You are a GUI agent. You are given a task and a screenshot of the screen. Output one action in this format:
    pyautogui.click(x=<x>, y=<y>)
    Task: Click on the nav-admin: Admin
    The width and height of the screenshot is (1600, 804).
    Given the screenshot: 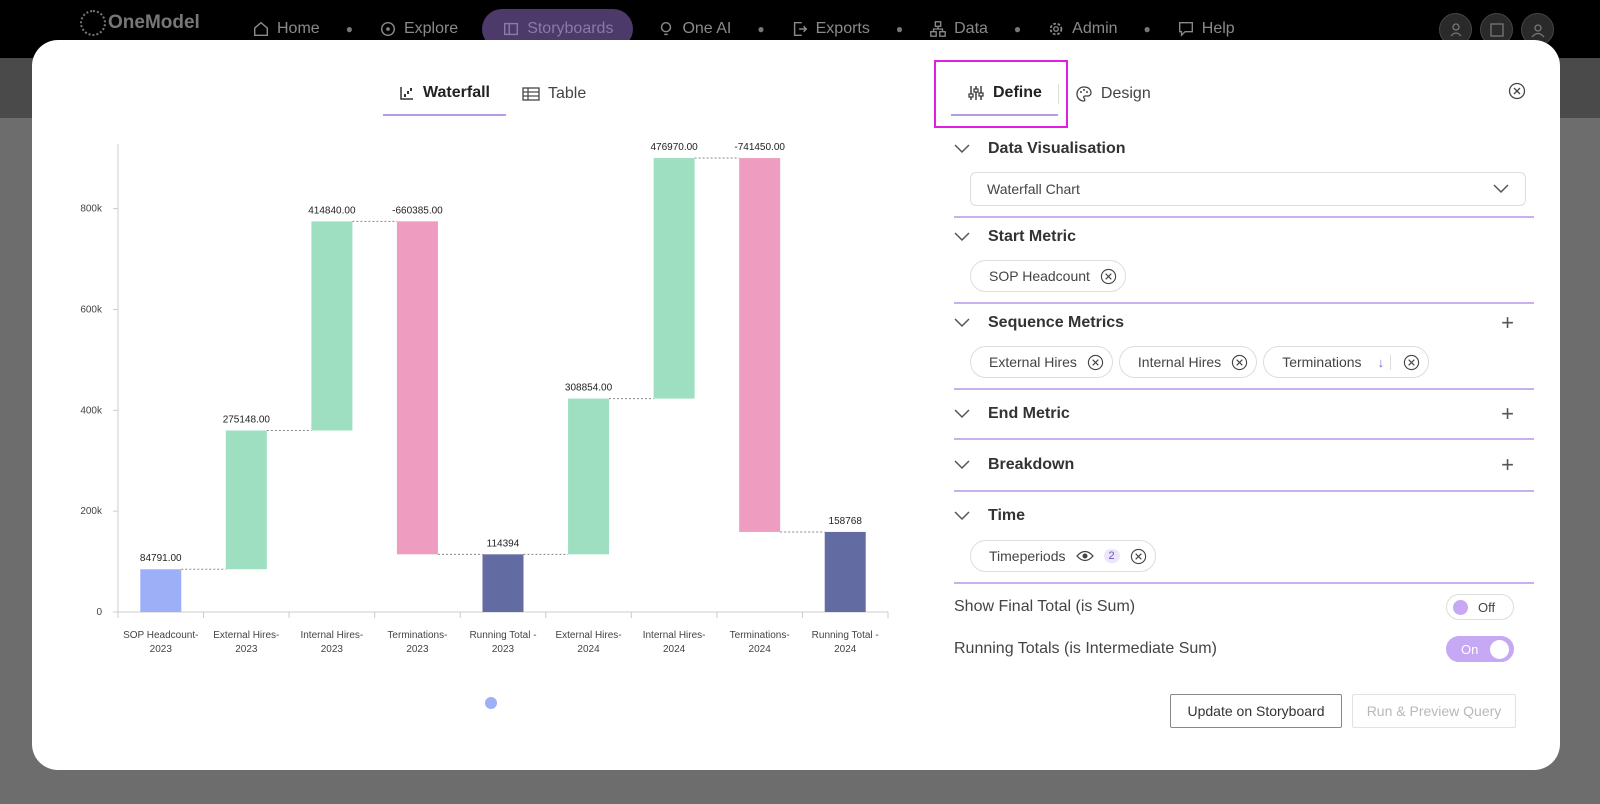 What is the action you would take?
    pyautogui.click(x=1082, y=29)
    